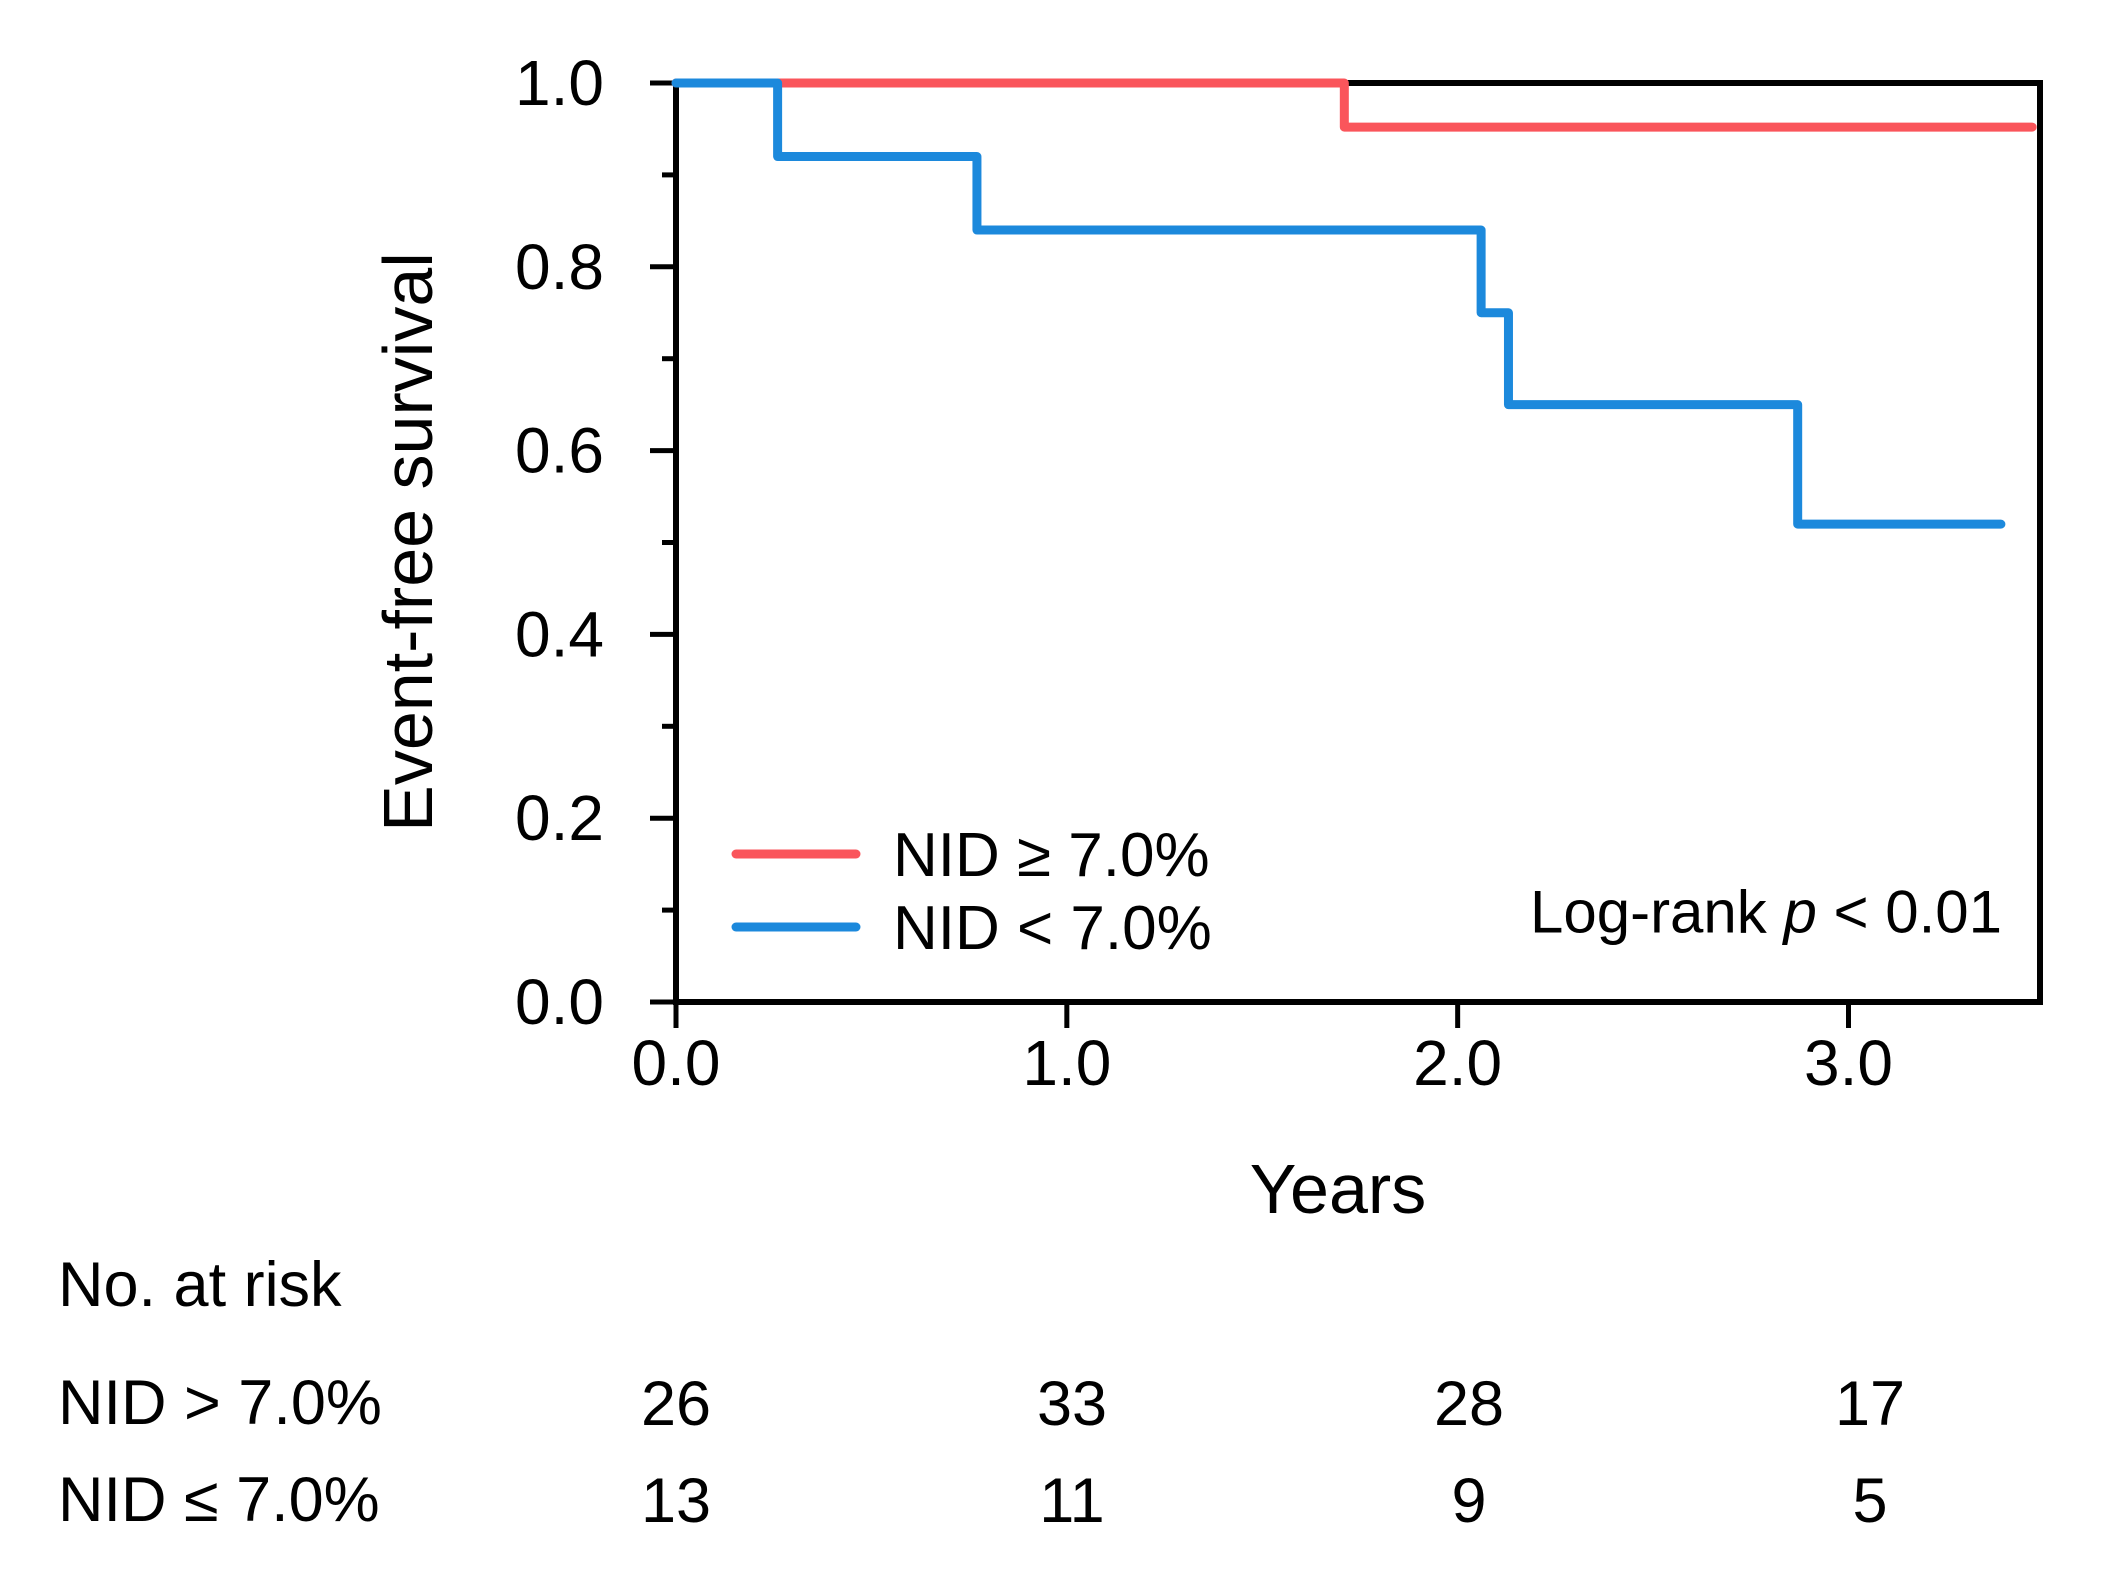 The height and width of the screenshot is (1584, 2104). What do you see at coordinates (220, 1403) in the screenshot?
I see `risk-row-label-nid-gt-7: NID > 7.0%` at bounding box center [220, 1403].